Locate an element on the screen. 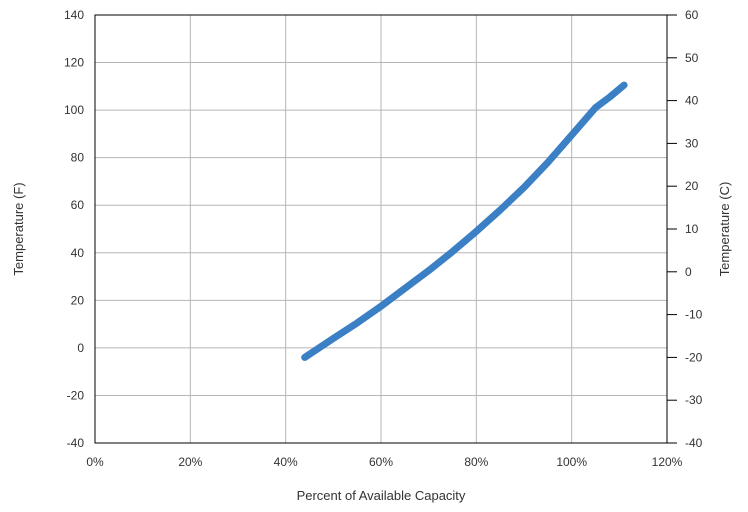 Image resolution: width=748 pixels, height=512 pixels. right-y-axis-ticks: -40 -30 -20 -10 0 10 20 30 40 50 60 is located at coordinates (685, 229).